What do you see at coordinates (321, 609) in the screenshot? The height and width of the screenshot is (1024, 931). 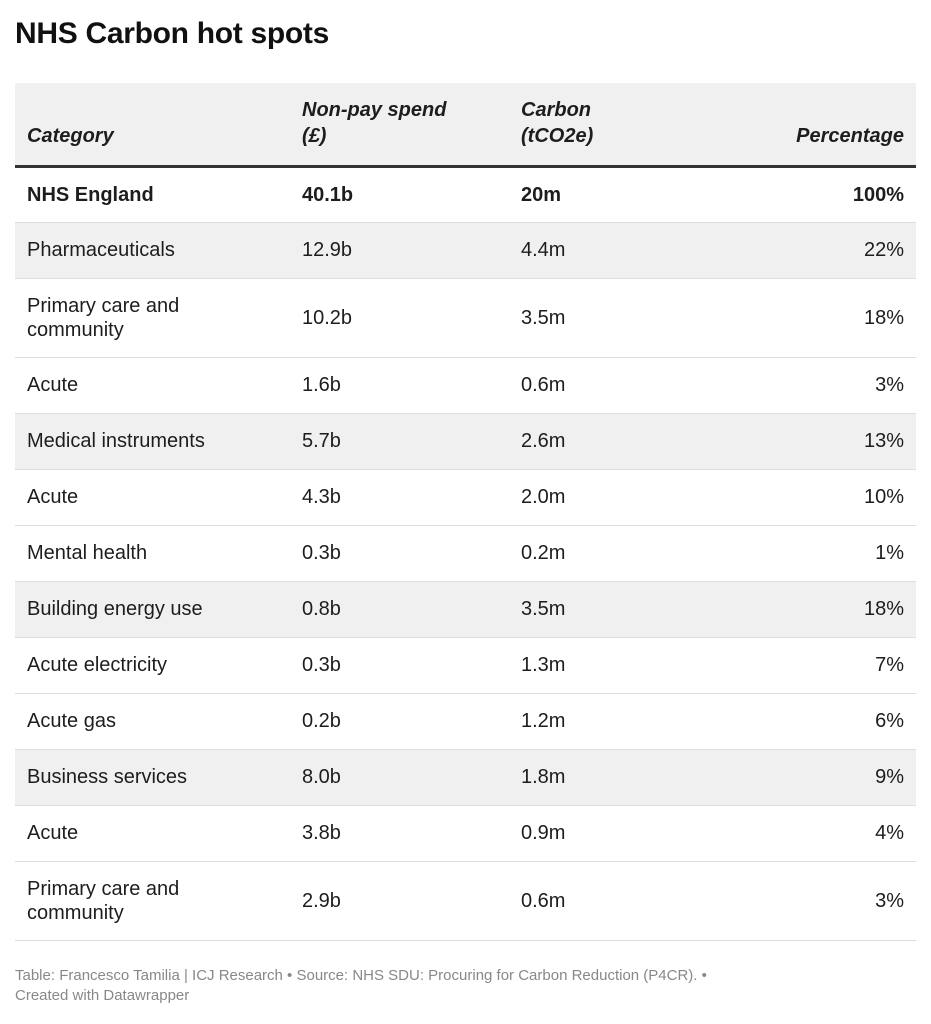 I see `spend-cell: 0.8b` at bounding box center [321, 609].